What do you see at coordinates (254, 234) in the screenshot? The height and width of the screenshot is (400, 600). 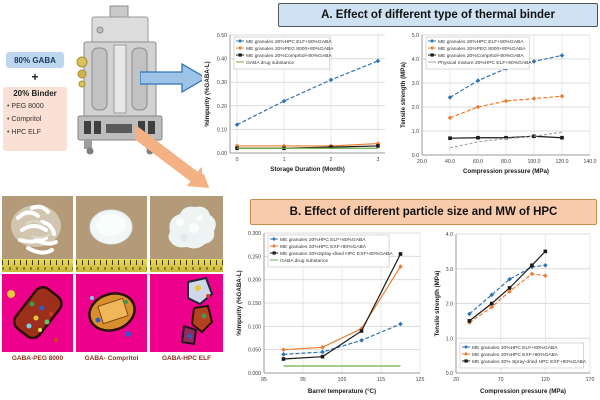 I see `svg-text: 0.300` at bounding box center [254, 234].